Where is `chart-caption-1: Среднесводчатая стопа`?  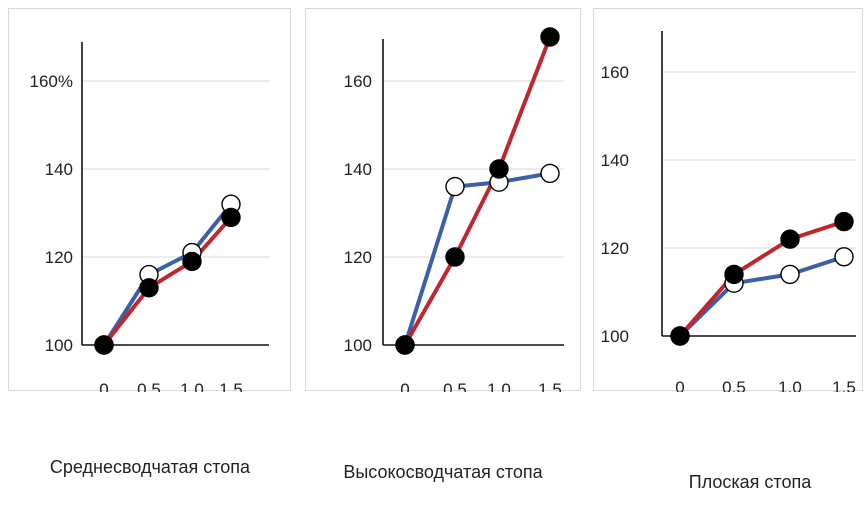 chart-caption-1: Среднесводчатая стопа is located at coordinates (150, 467).